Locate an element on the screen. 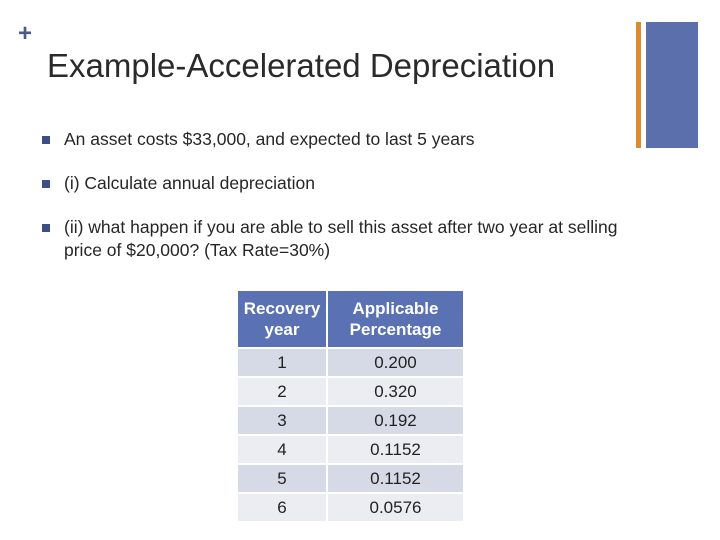 This screenshot has width=720, height=540. header-applicable-percentage: Applicable Percentage is located at coordinates (395, 319).